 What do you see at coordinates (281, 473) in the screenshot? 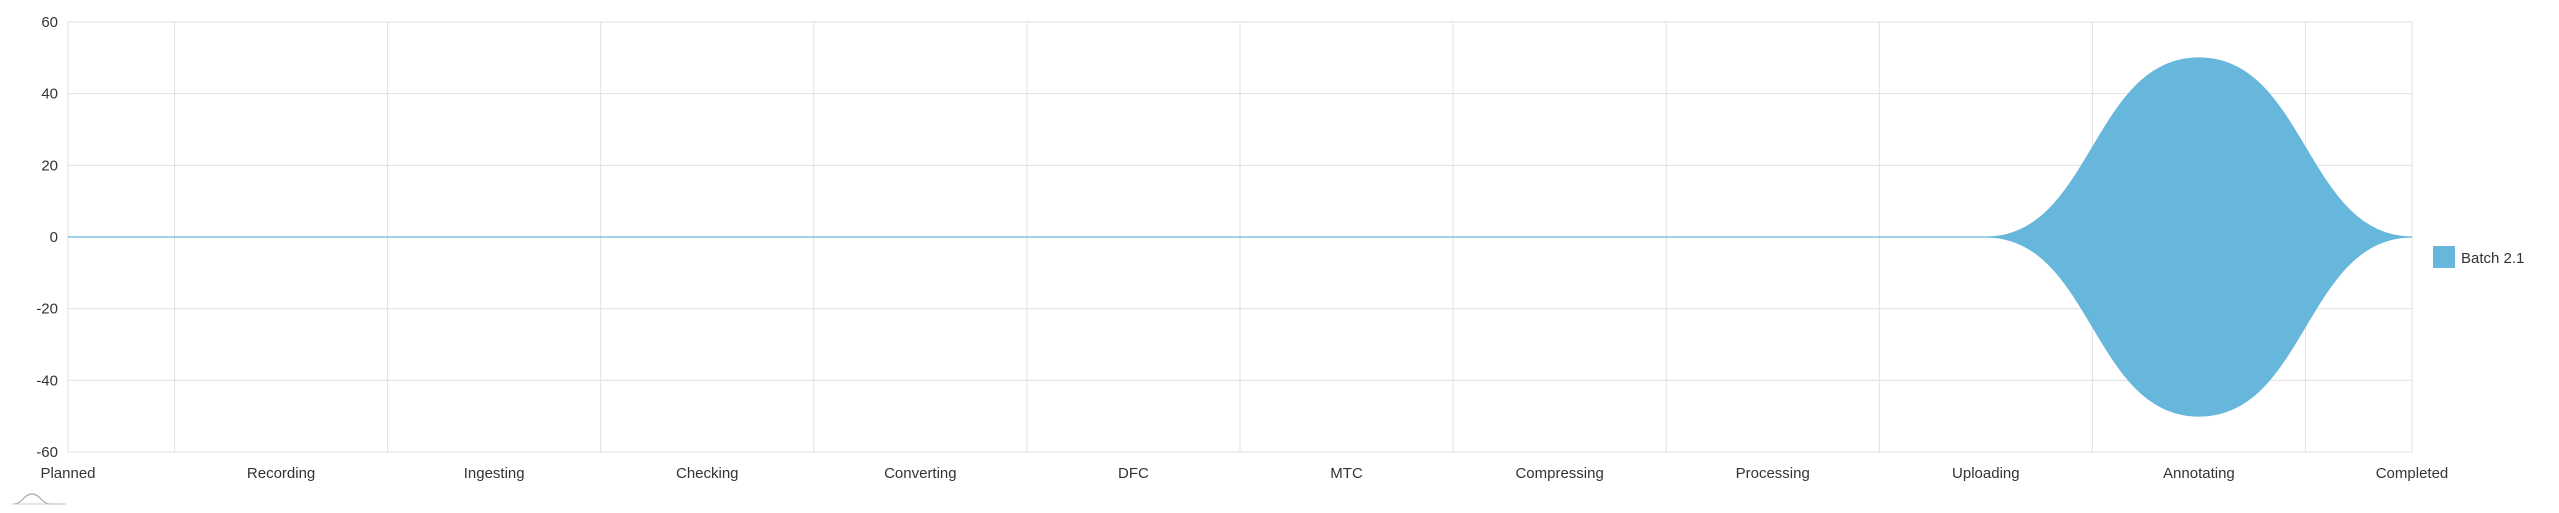
I see `x-tick-label: Recording` at bounding box center [281, 473].